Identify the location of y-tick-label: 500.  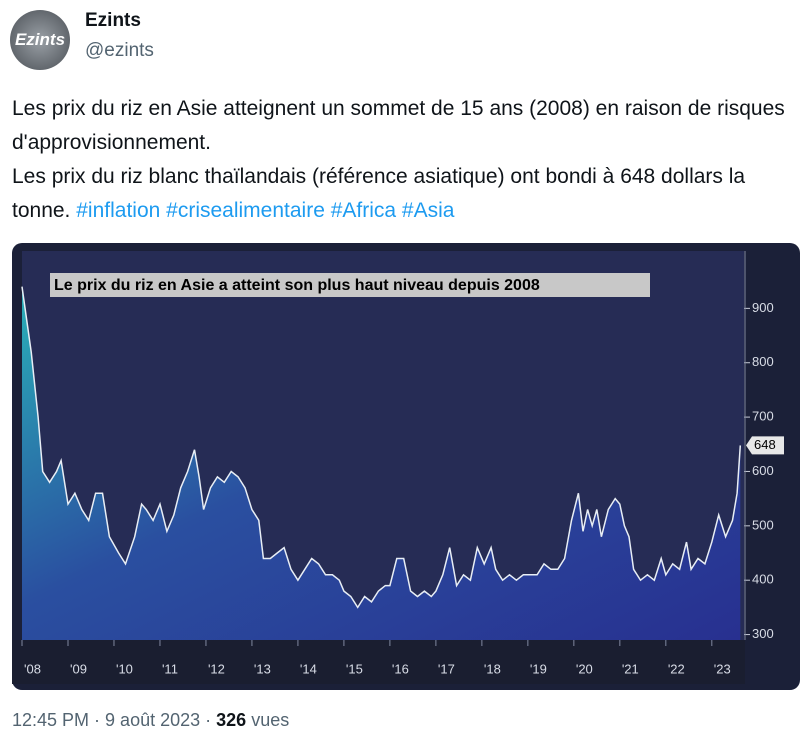
(763, 524).